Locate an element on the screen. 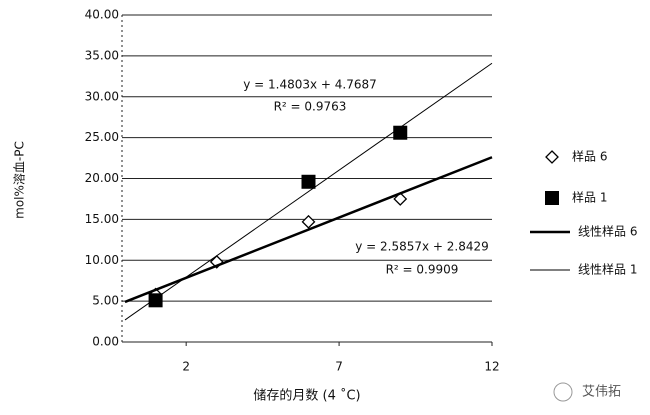  legend-label: 线性样品 6 is located at coordinates (607, 231).